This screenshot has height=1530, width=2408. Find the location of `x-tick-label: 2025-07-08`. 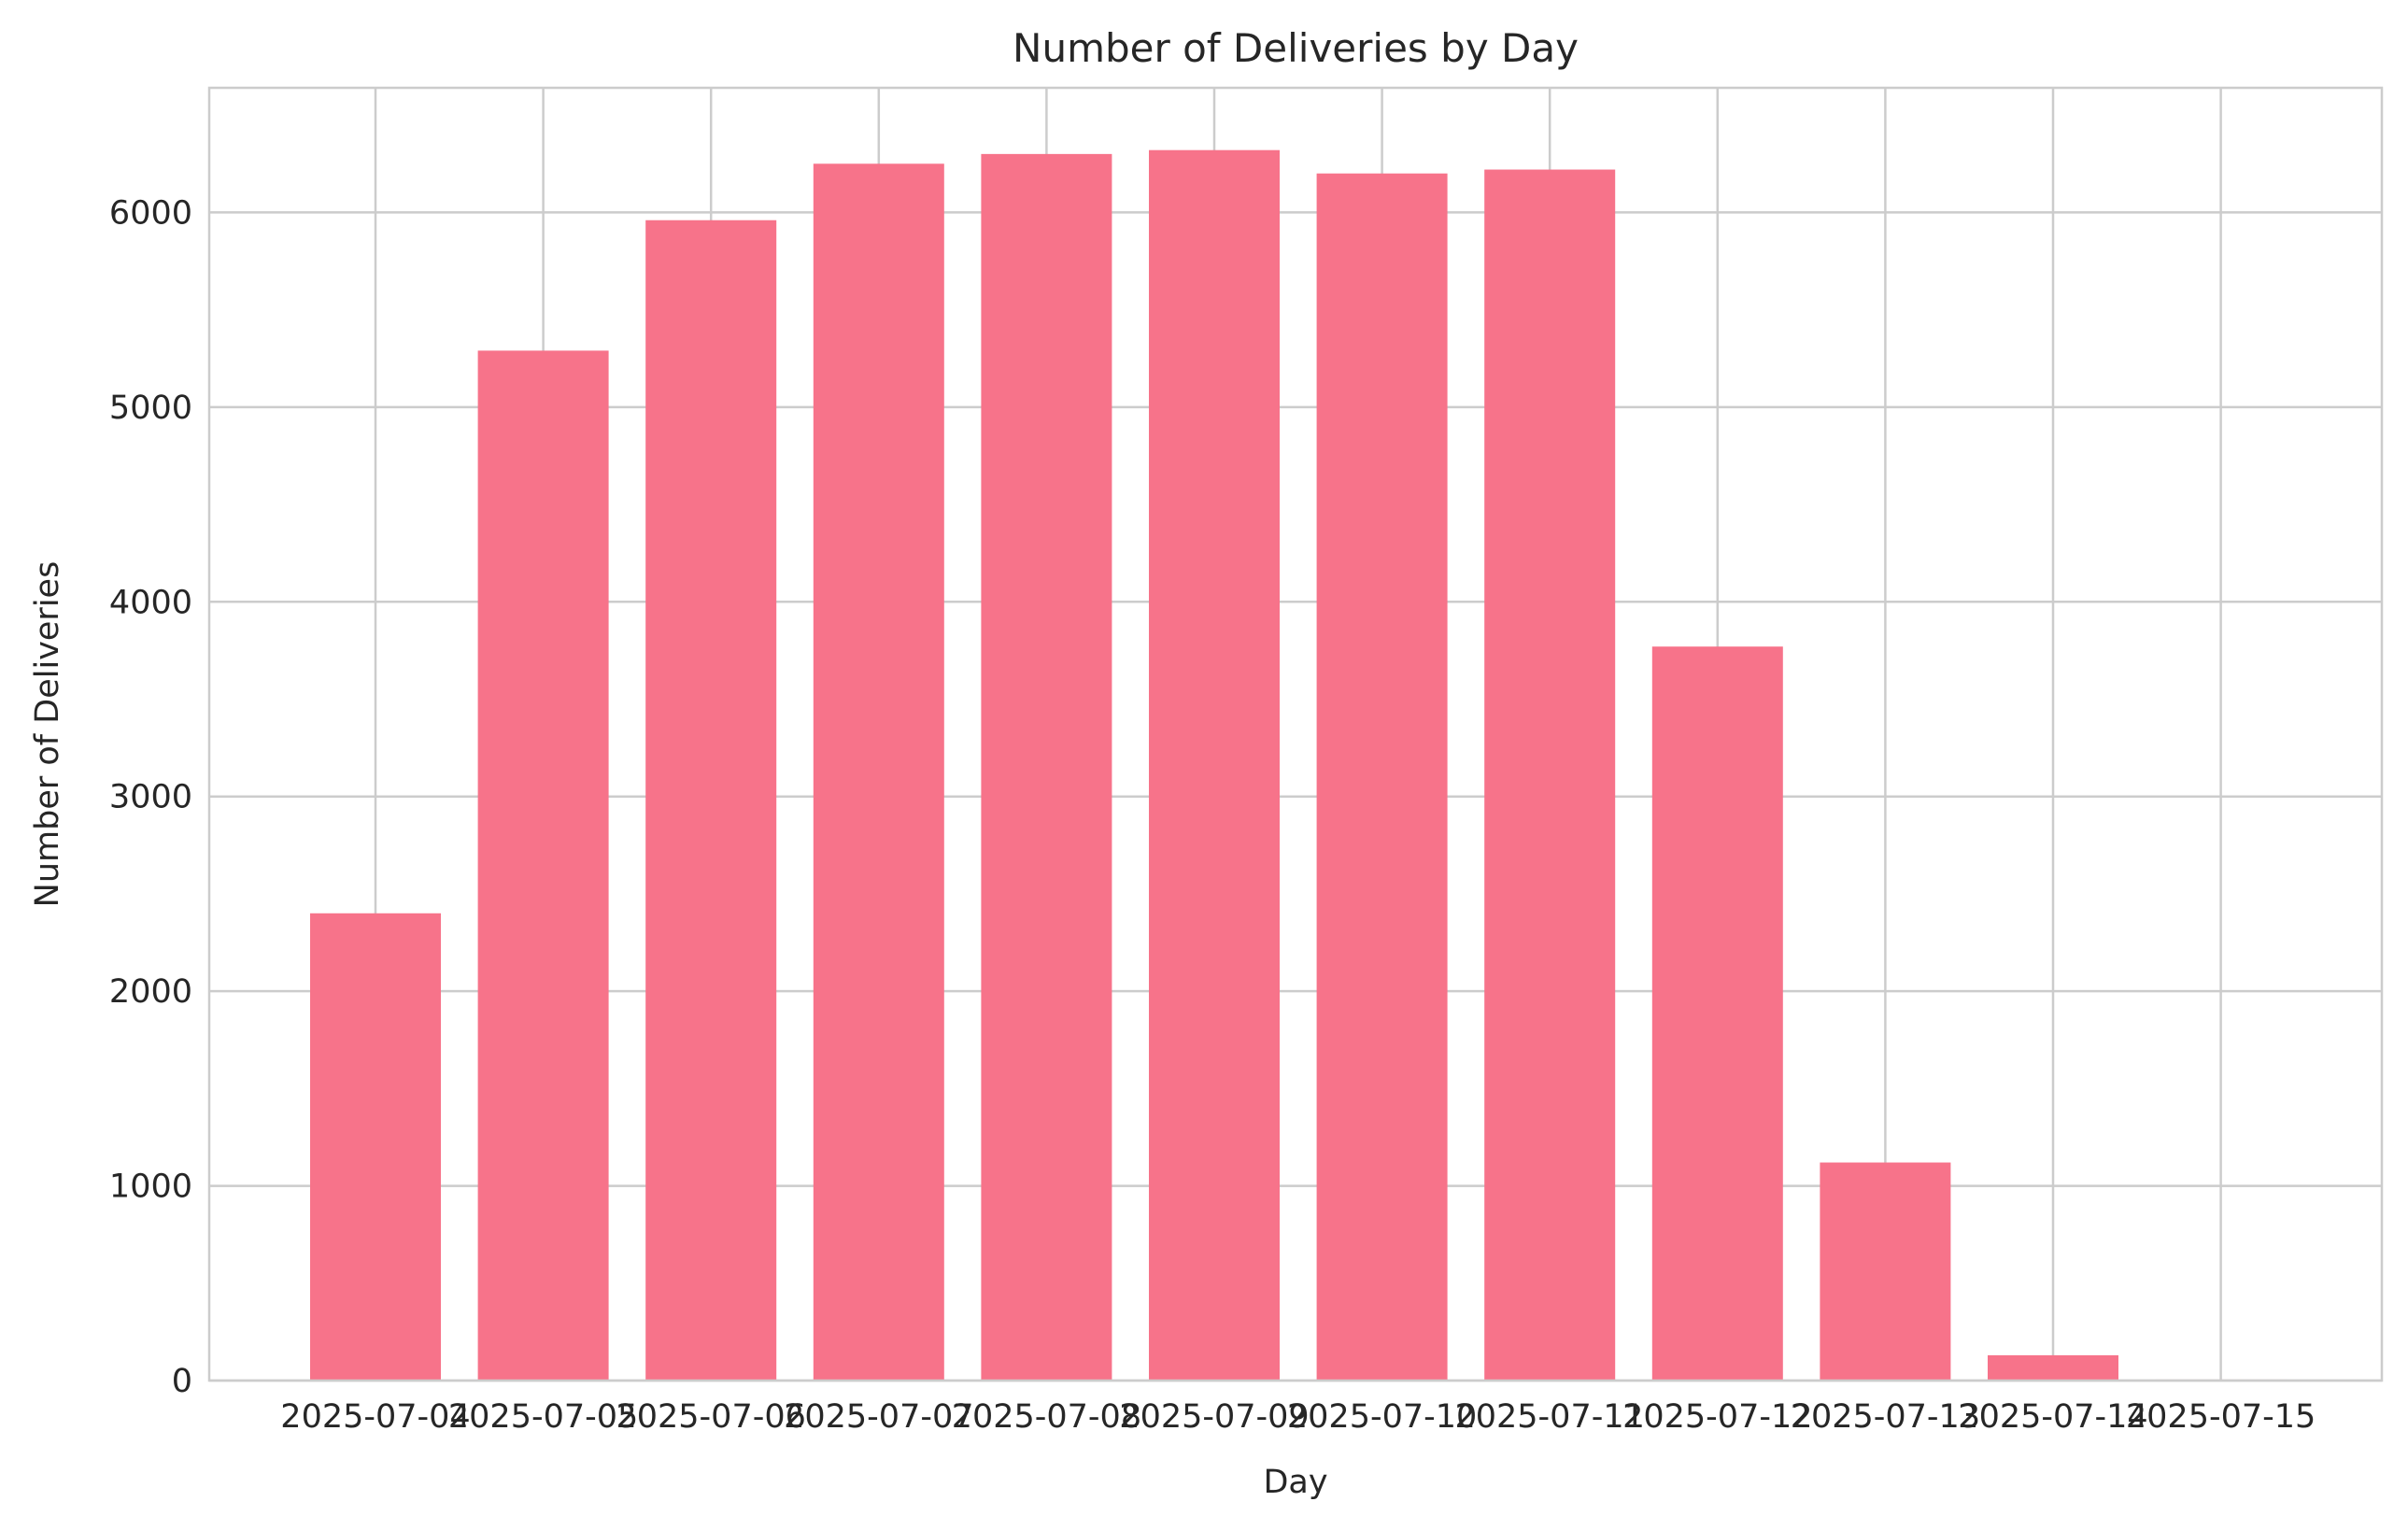

x-tick-label: 2025-07-08 is located at coordinates (1046, 1417).